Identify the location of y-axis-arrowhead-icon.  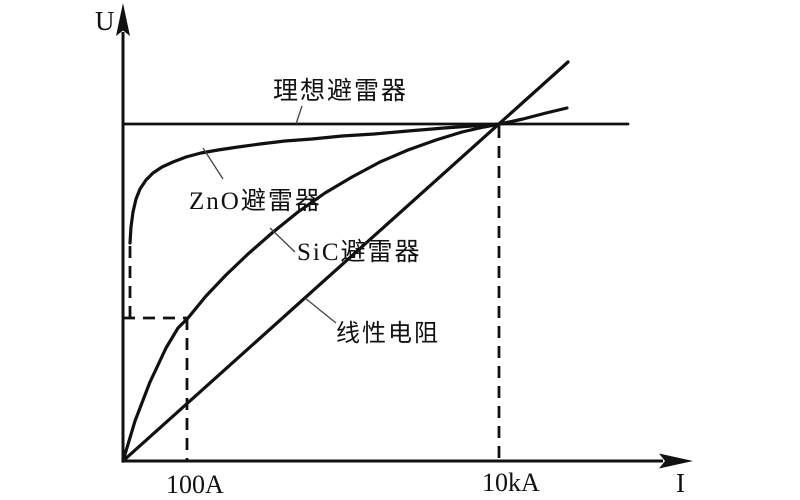
(123, 19).